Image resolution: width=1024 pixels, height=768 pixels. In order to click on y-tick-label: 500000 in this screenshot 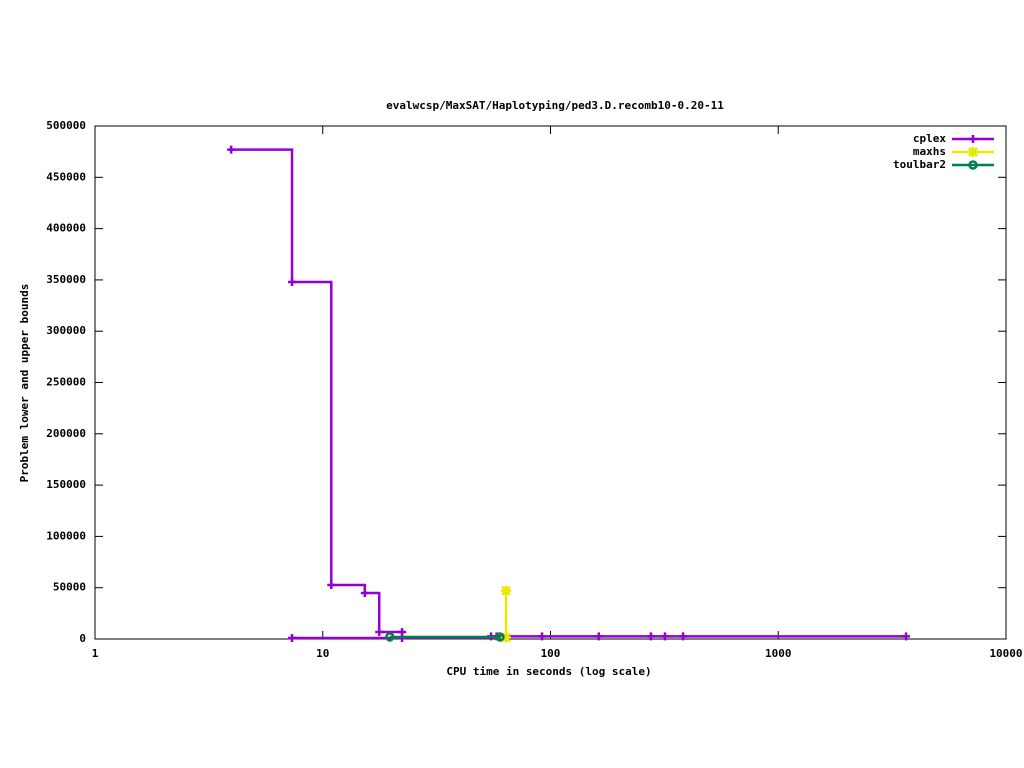, I will do `click(66, 125)`.